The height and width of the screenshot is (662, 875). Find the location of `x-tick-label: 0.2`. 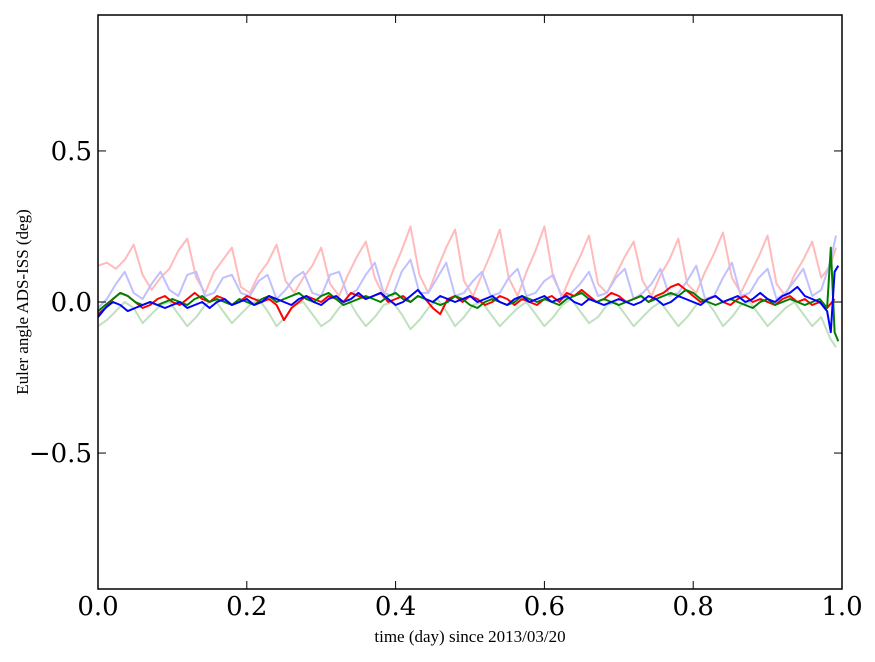

x-tick-label: 0.2 is located at coordinates (246, 607).